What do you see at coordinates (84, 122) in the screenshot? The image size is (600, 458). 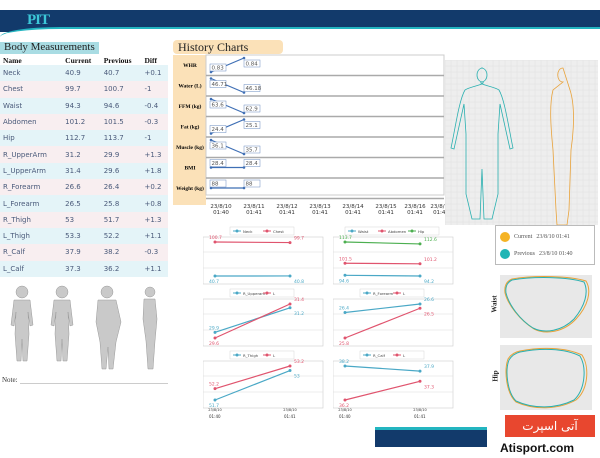 I see `table-row: Abdomen 101.2 101.5 -0.3` at bounding box center [84, 122].